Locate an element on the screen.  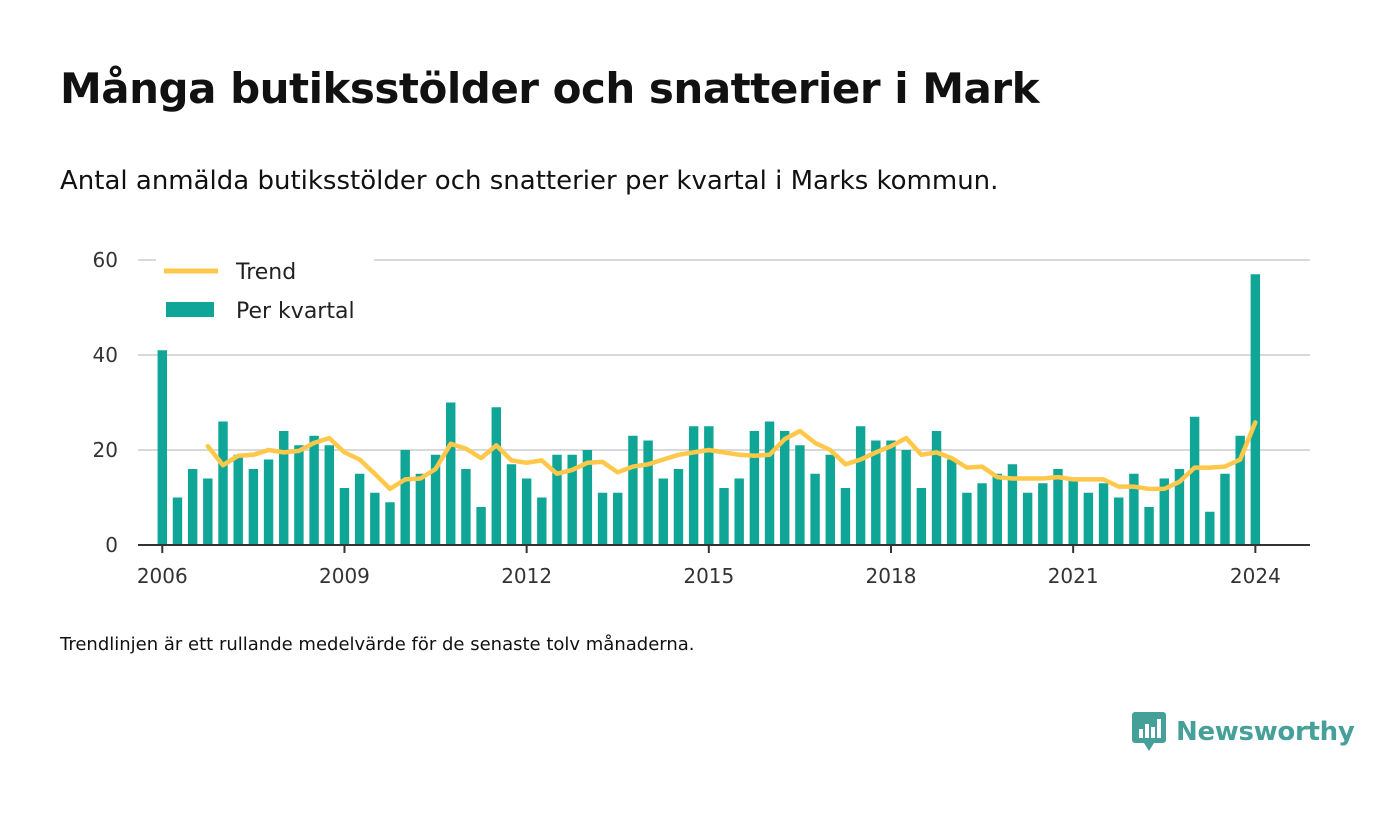
legend-background is located at coordinates (265, 295).